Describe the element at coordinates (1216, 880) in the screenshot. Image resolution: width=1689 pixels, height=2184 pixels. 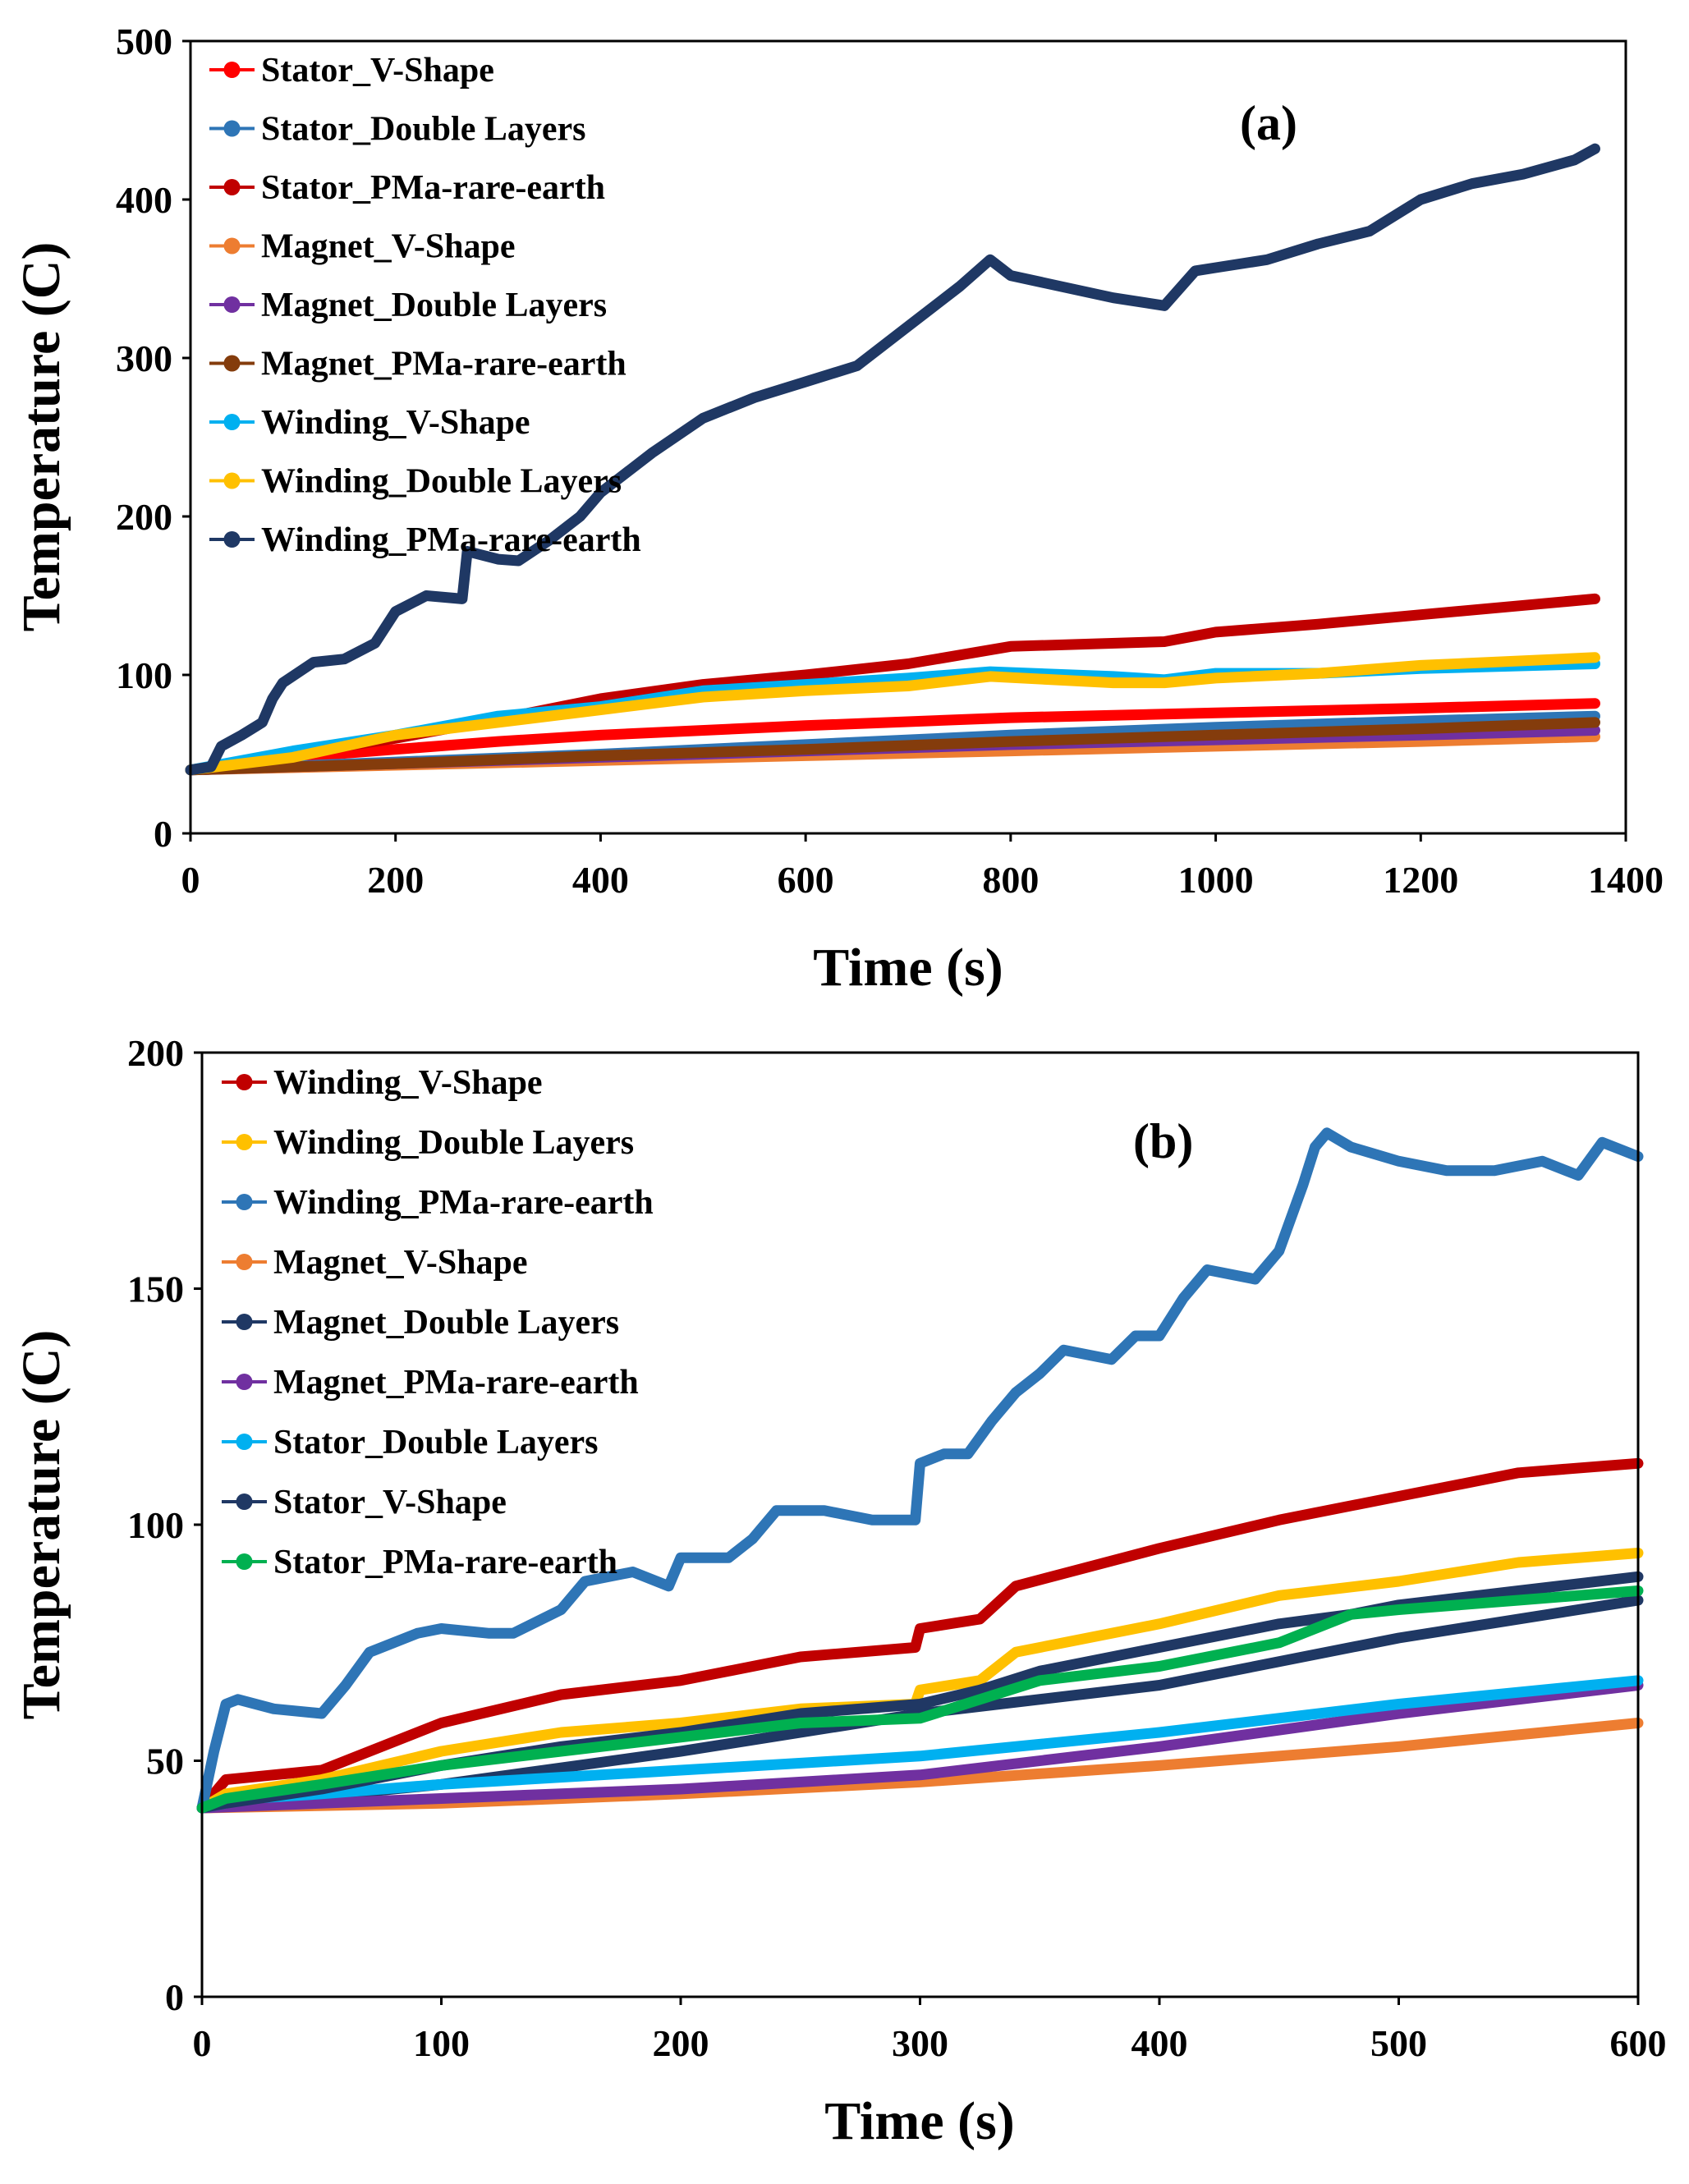
I see `x-tick-label: 1000` at that location.